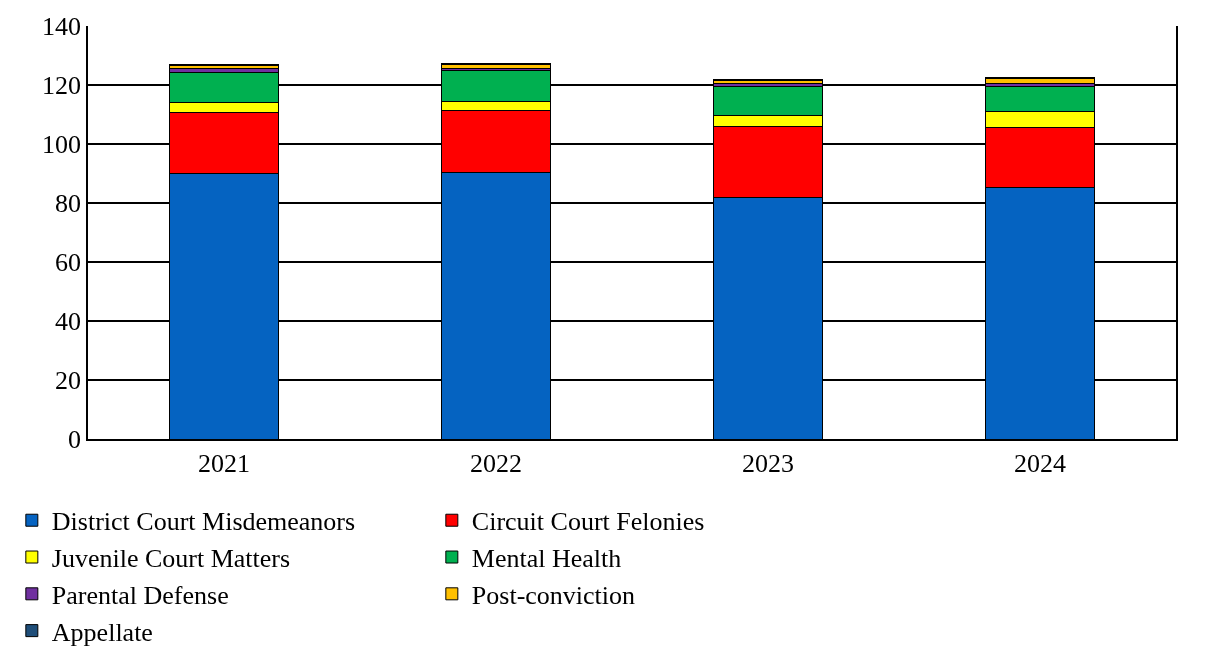  Describe the element at coordinates (768, 463) in the screenshot. I see `x-tick-label: 2023` at that location.